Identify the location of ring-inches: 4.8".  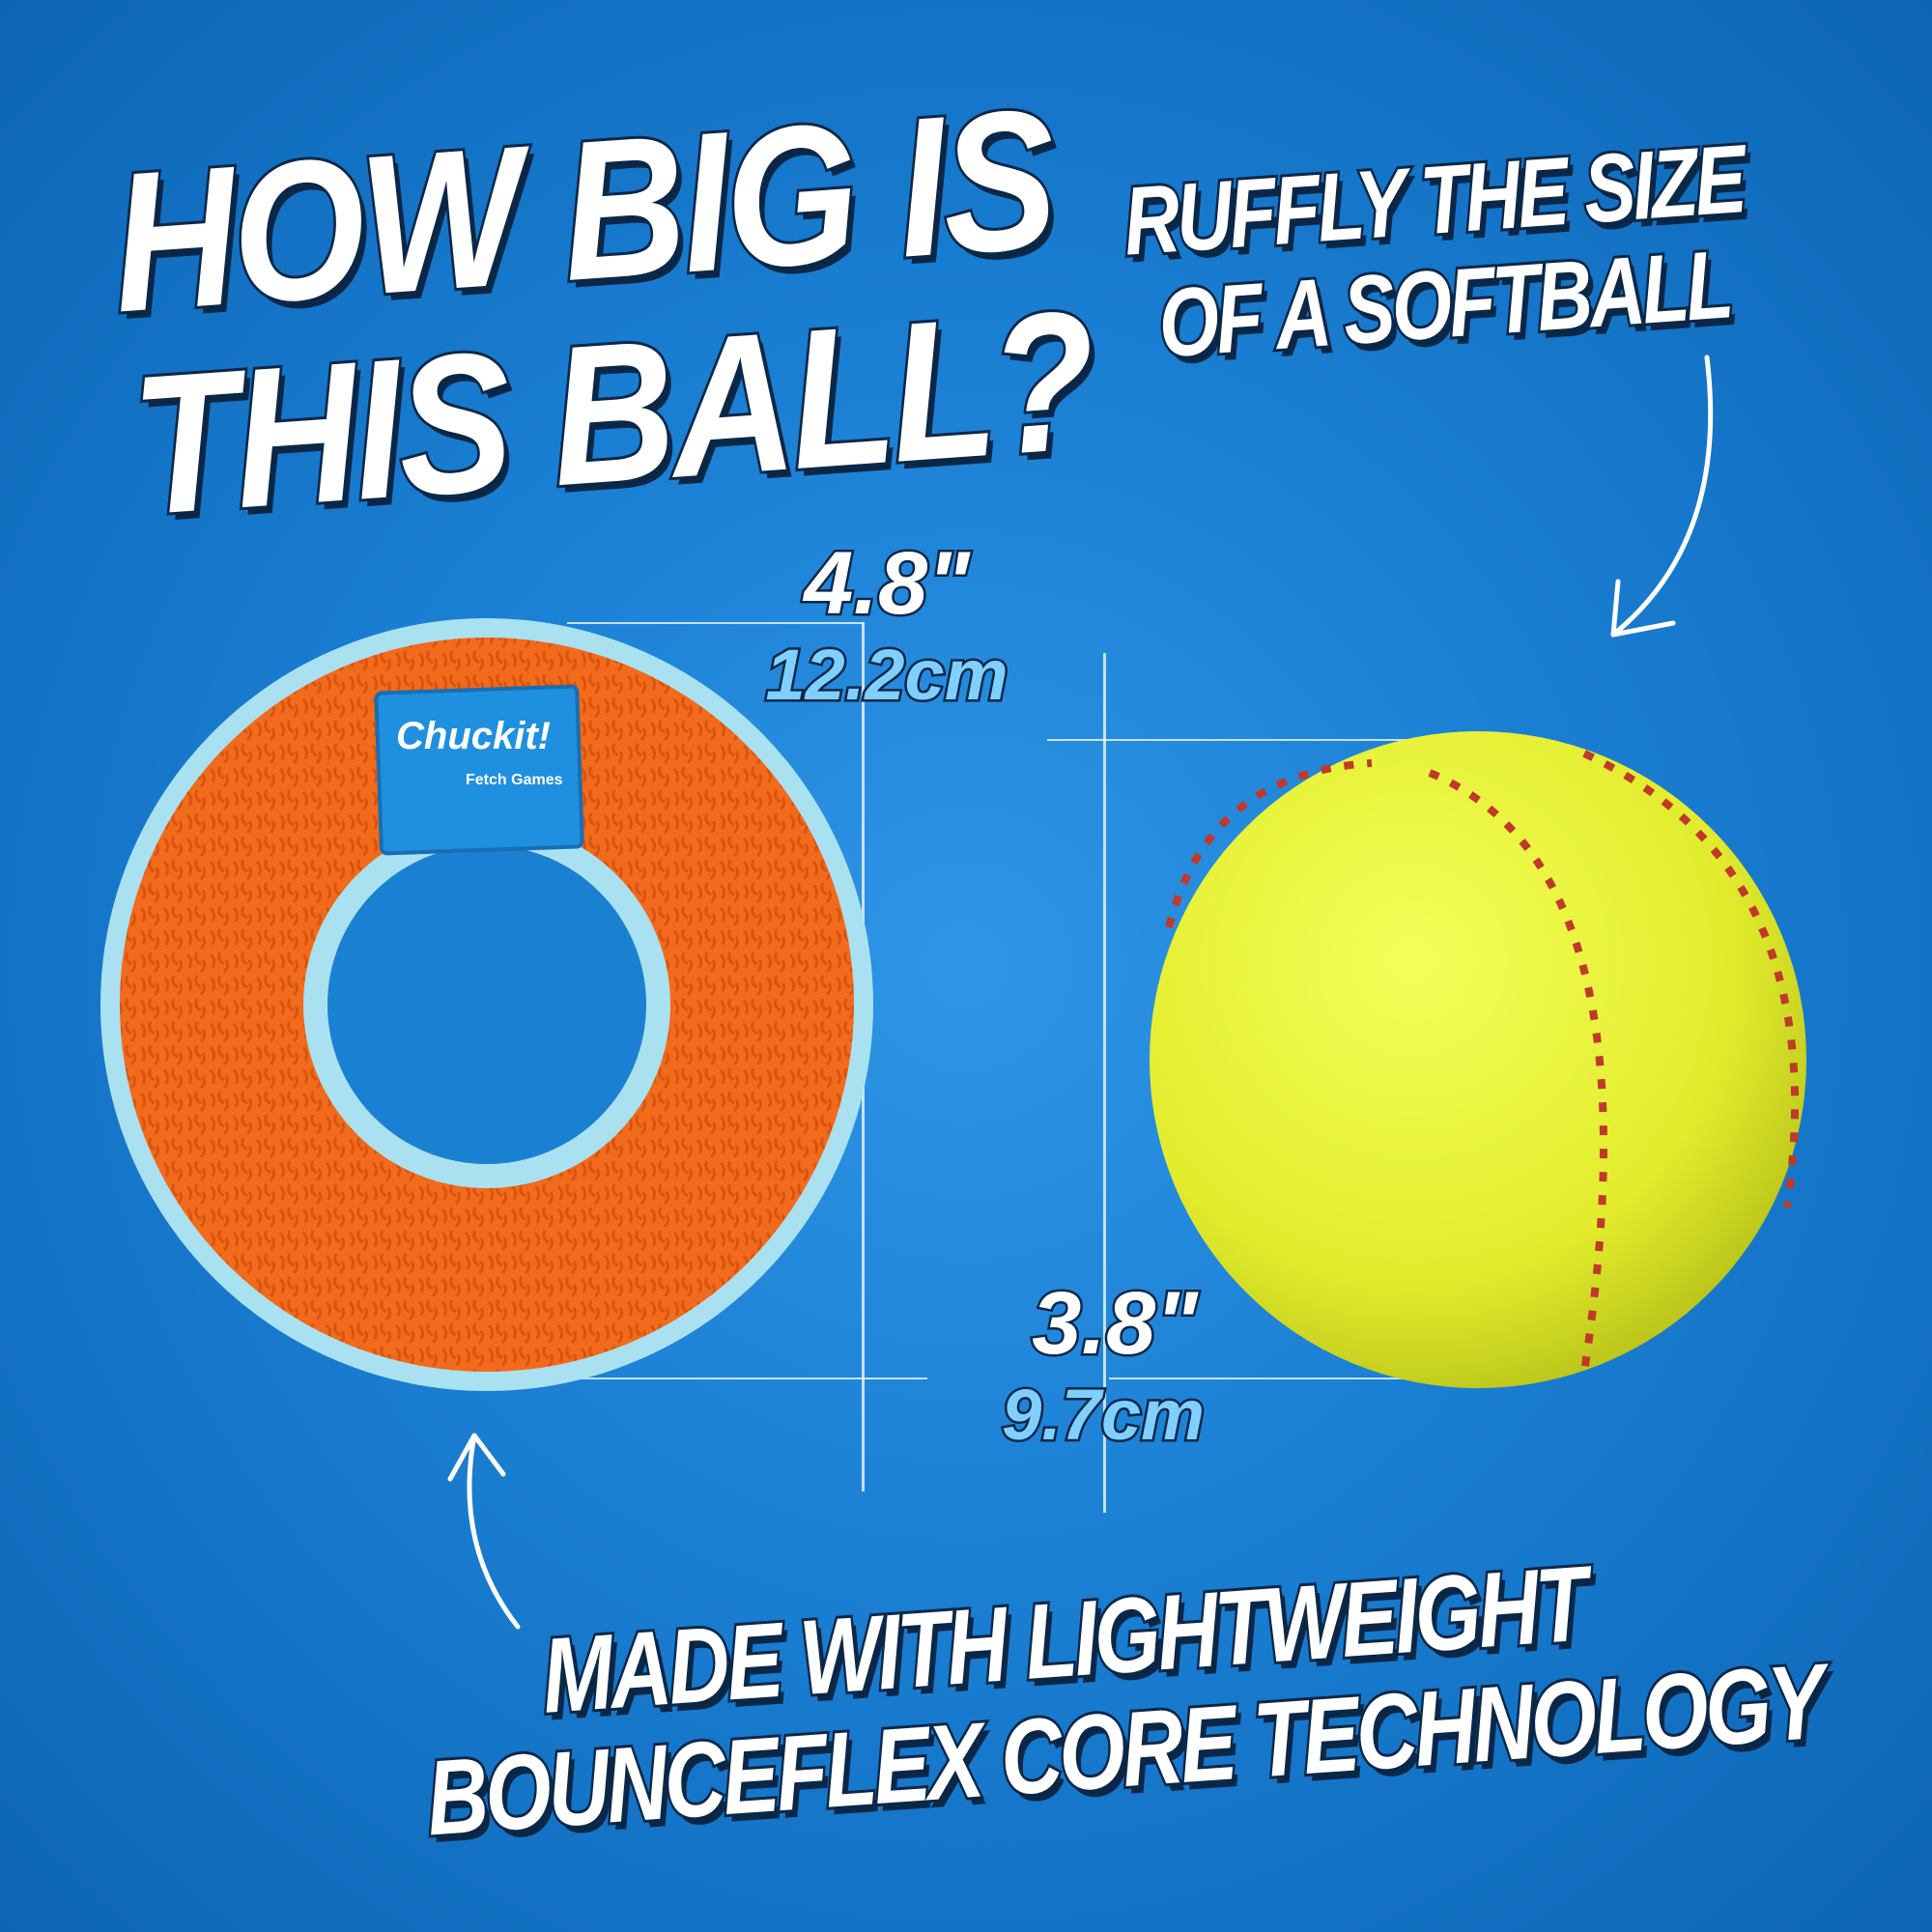
(887, 583).